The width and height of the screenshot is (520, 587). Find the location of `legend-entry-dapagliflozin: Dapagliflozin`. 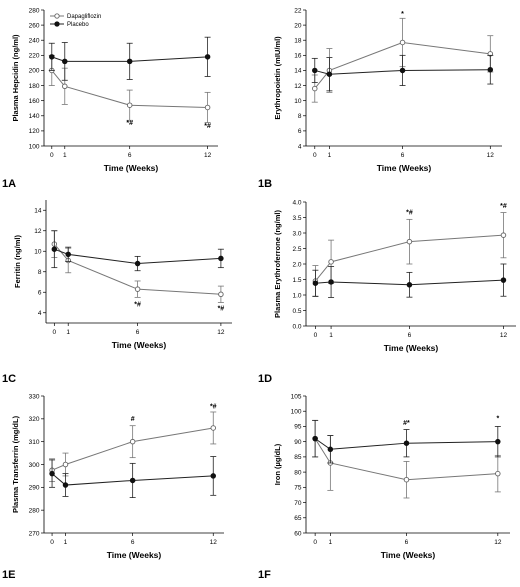

legend-entry-dapagliflozin: Dapagliflozin is located at coordinates (84, 17).